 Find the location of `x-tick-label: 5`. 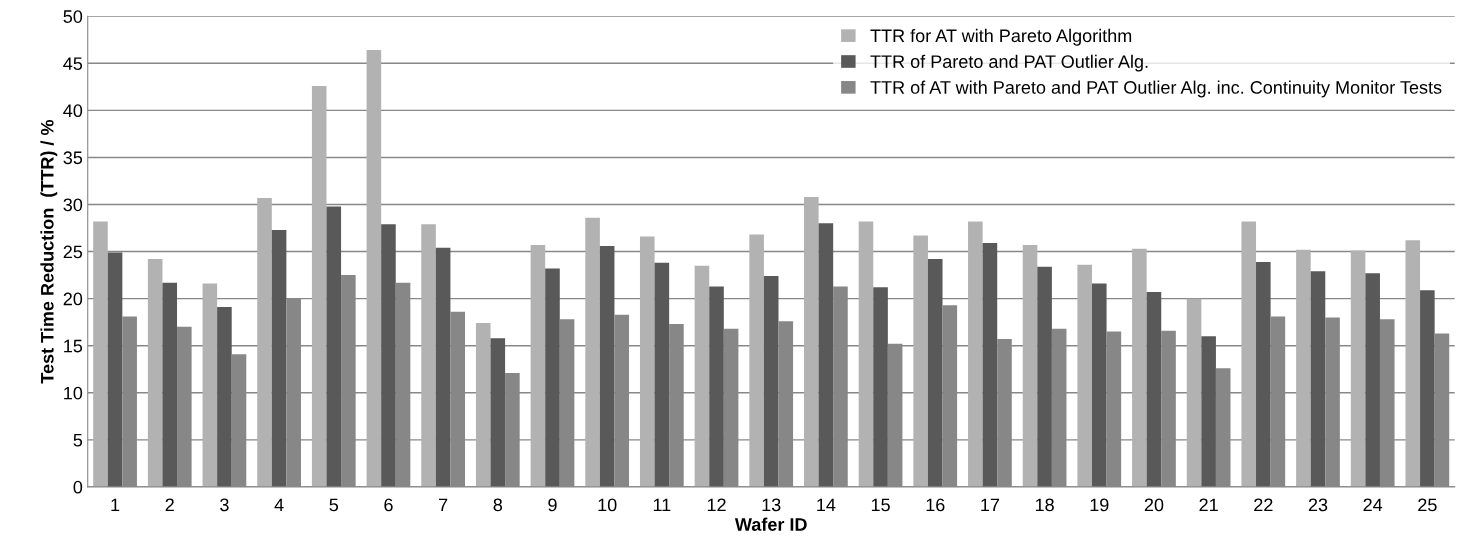

x-tick-label: 5 is located at coordinates (334, 505).